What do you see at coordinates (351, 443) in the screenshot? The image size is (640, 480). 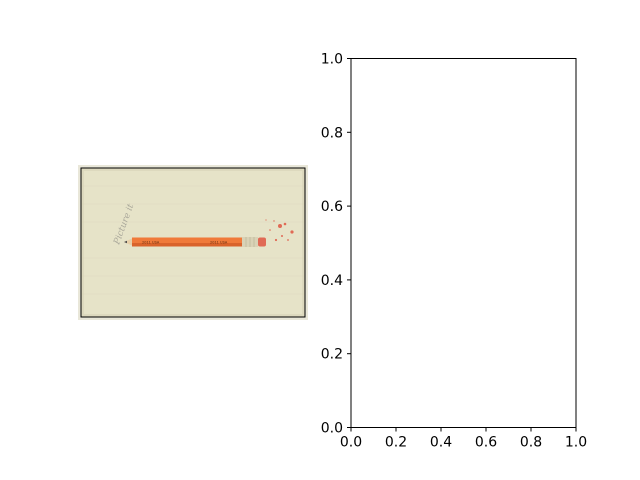 I see `x-tick-label: 0.0` at bounding box center [351, 443].